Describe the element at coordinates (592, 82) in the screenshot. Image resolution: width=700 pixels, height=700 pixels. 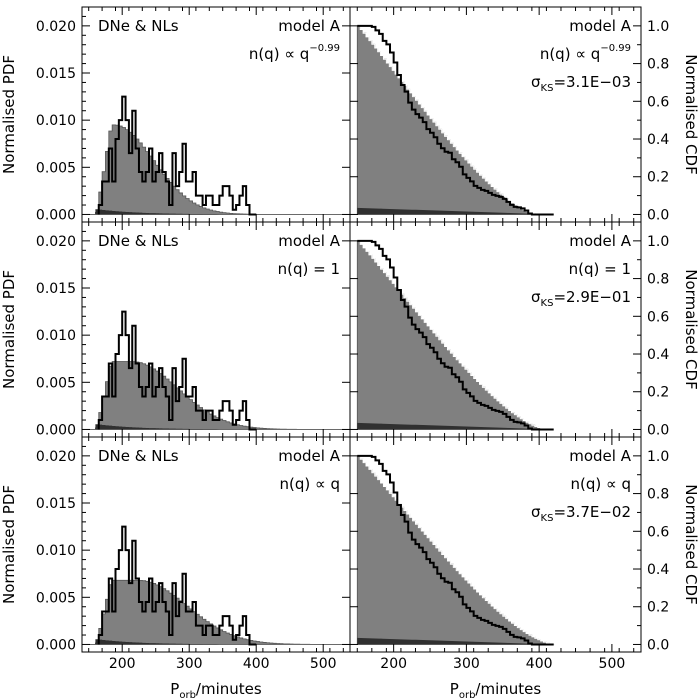
I see `sigma-value: =3.1E−03` at that location.